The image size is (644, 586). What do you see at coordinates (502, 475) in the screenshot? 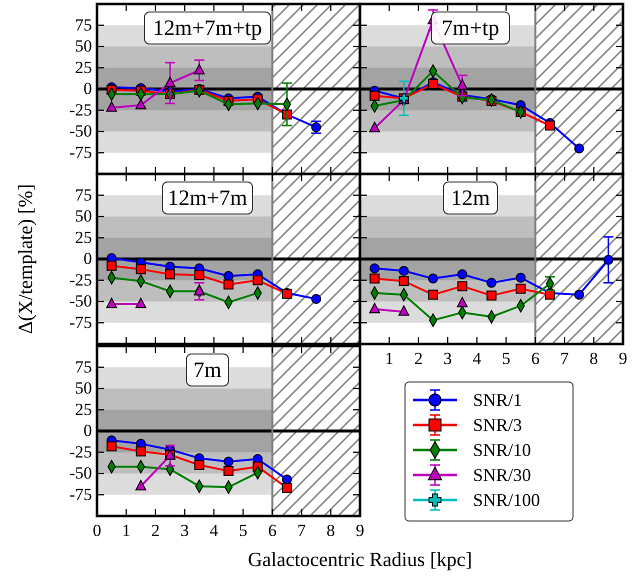
I see `legend-label: SNR/30` at bounding box center [502, 475].